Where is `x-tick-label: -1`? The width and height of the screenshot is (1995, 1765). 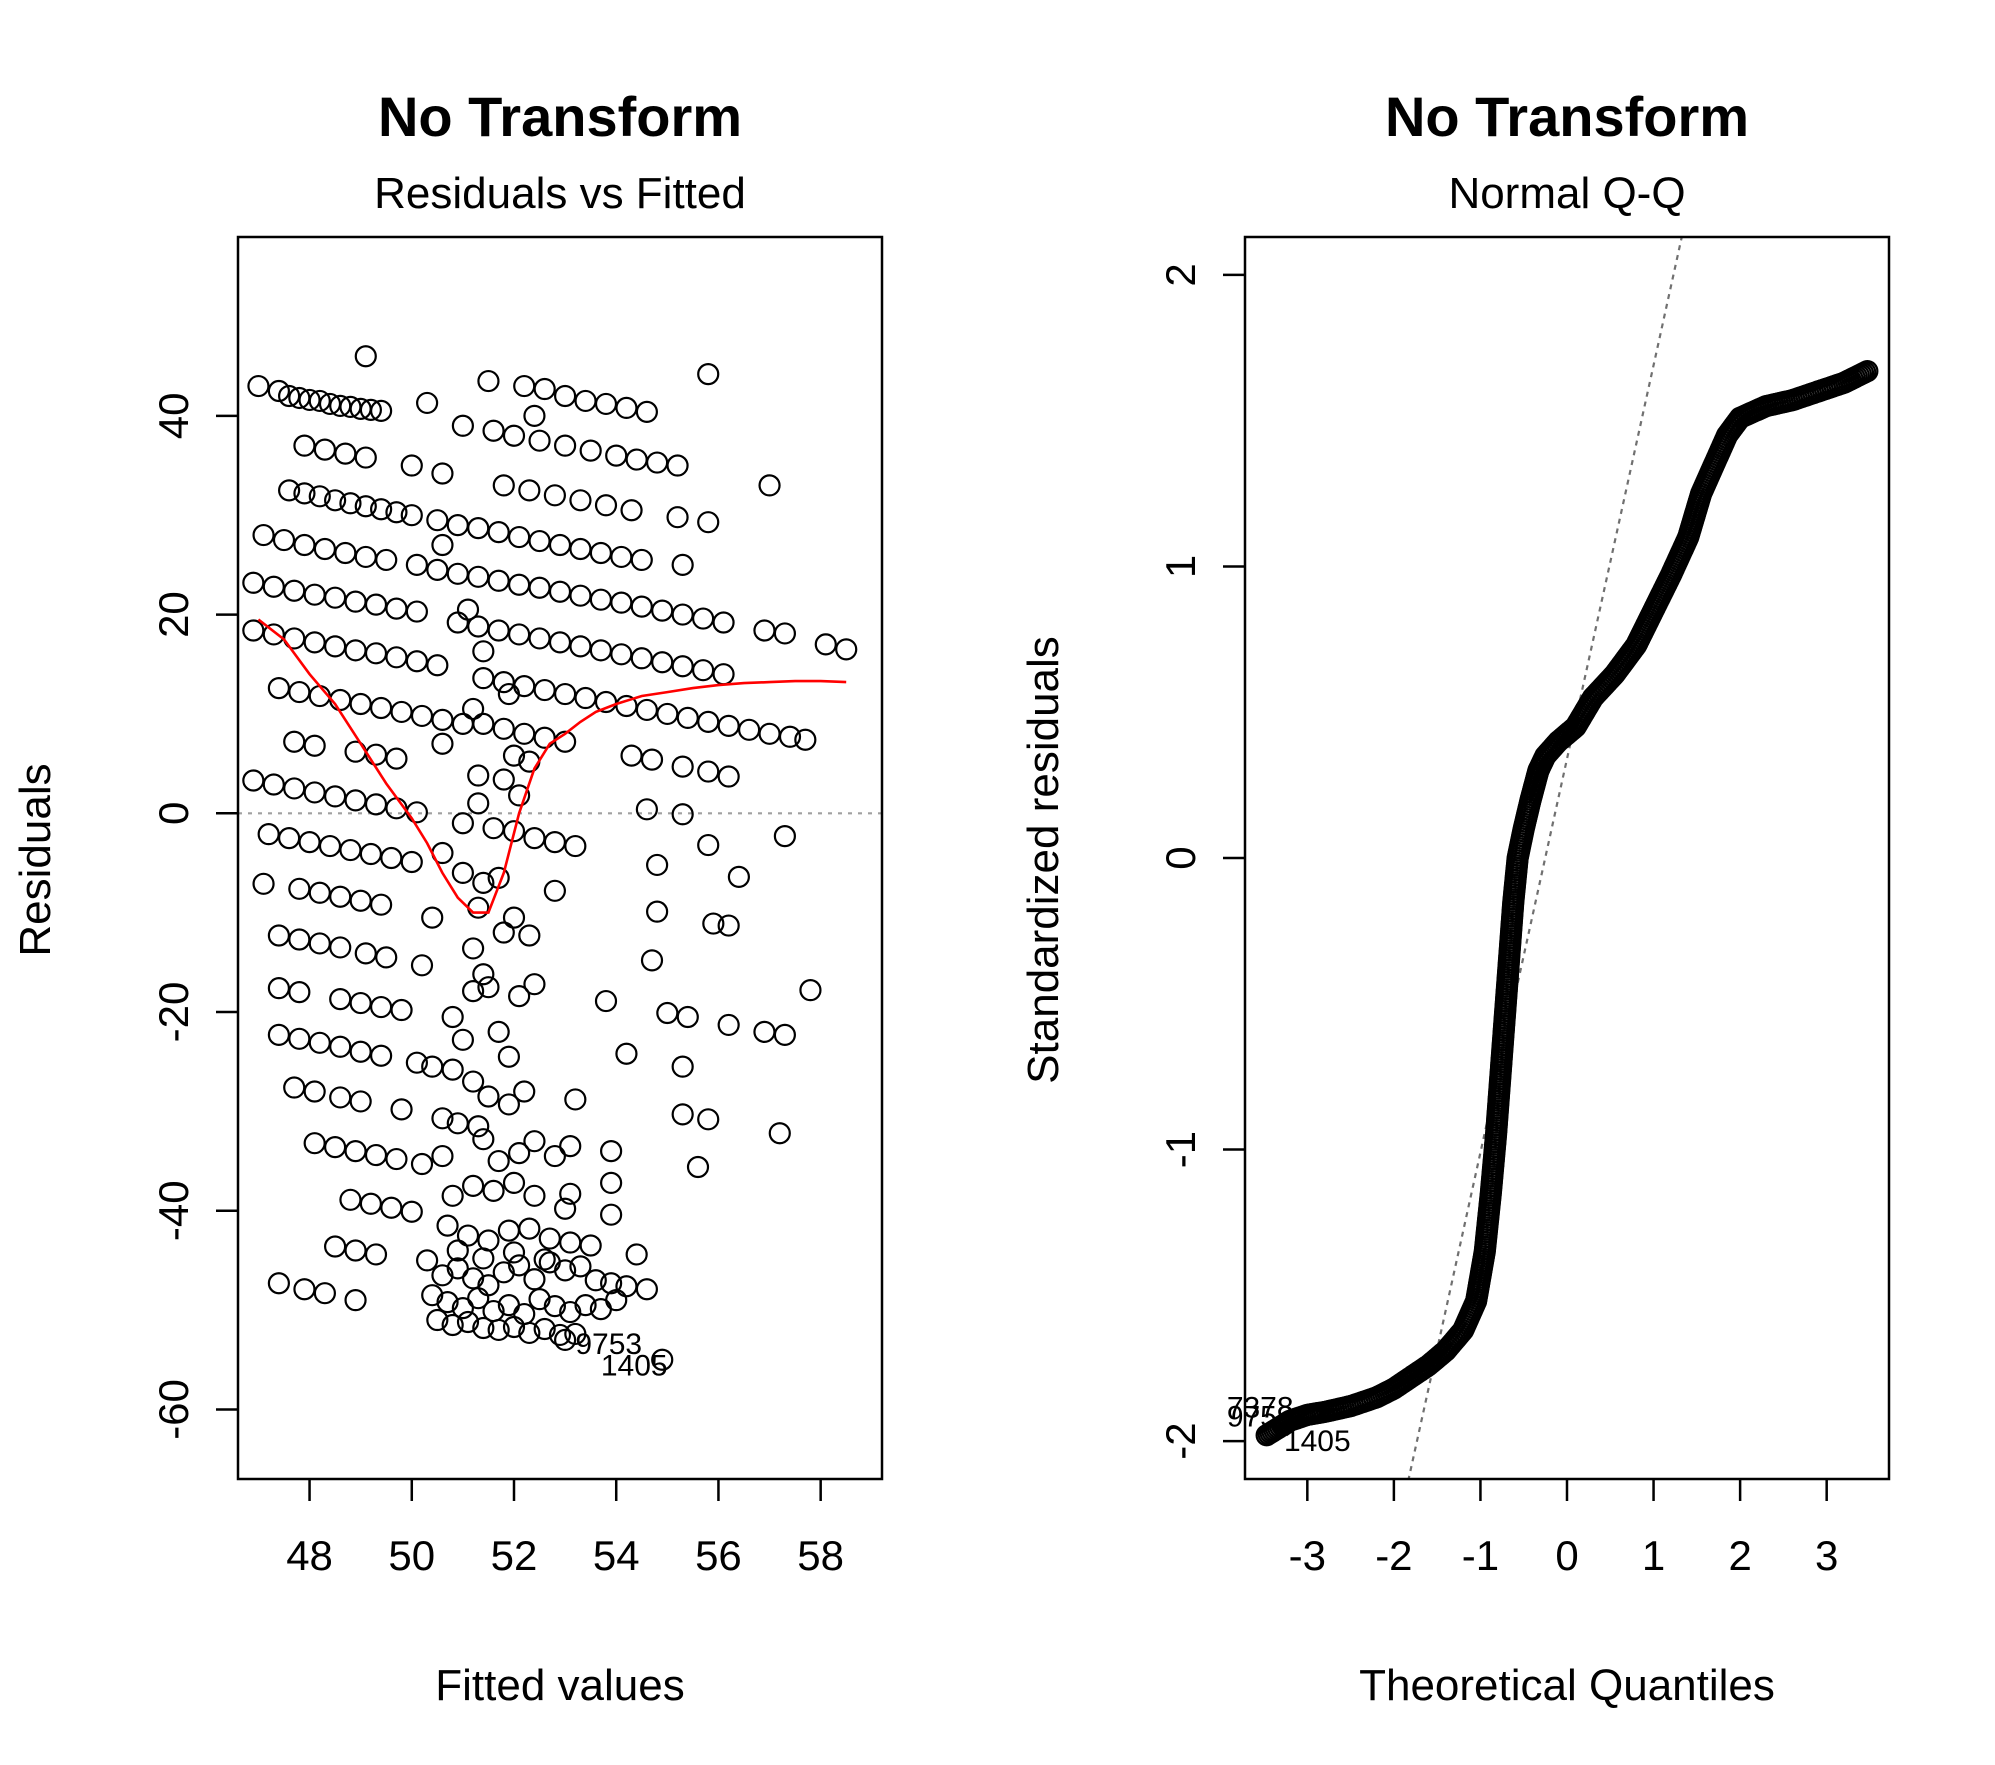
x-tick-label: -1 is located at coordinates (1480, 1555).